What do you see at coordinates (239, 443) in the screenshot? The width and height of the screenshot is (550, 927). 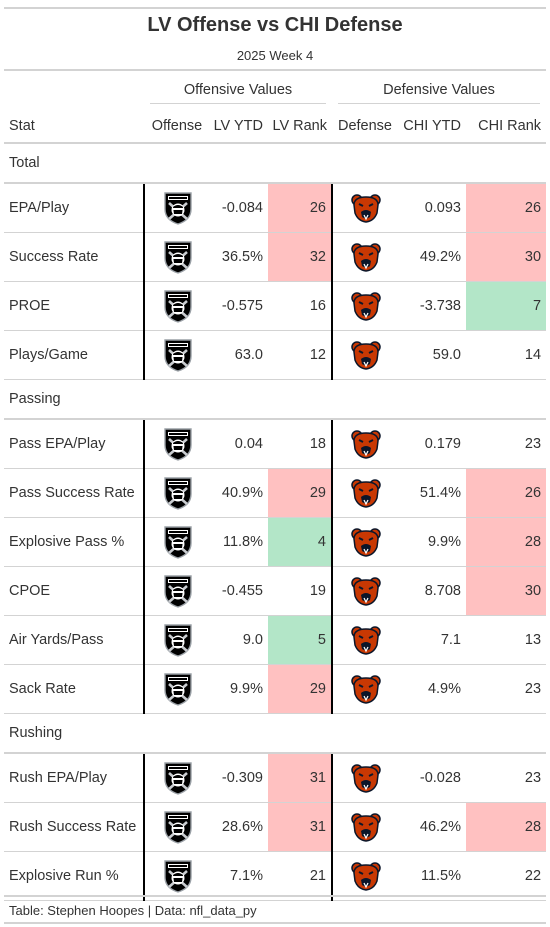 I see `lv-ytd-value: 0.04` at bounding box center [239, 443].